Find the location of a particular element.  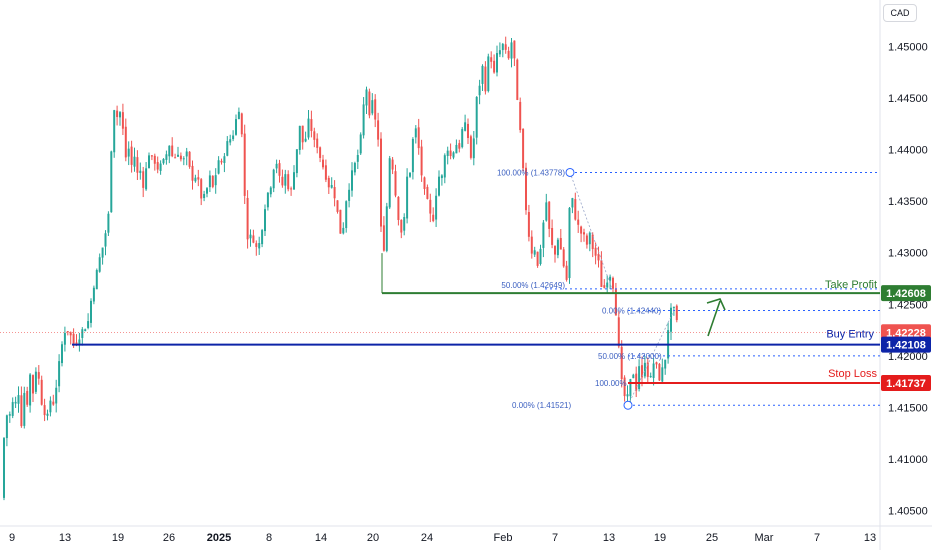

current-price-tag-text: 1.42228 is located at coordinates (906, 333).